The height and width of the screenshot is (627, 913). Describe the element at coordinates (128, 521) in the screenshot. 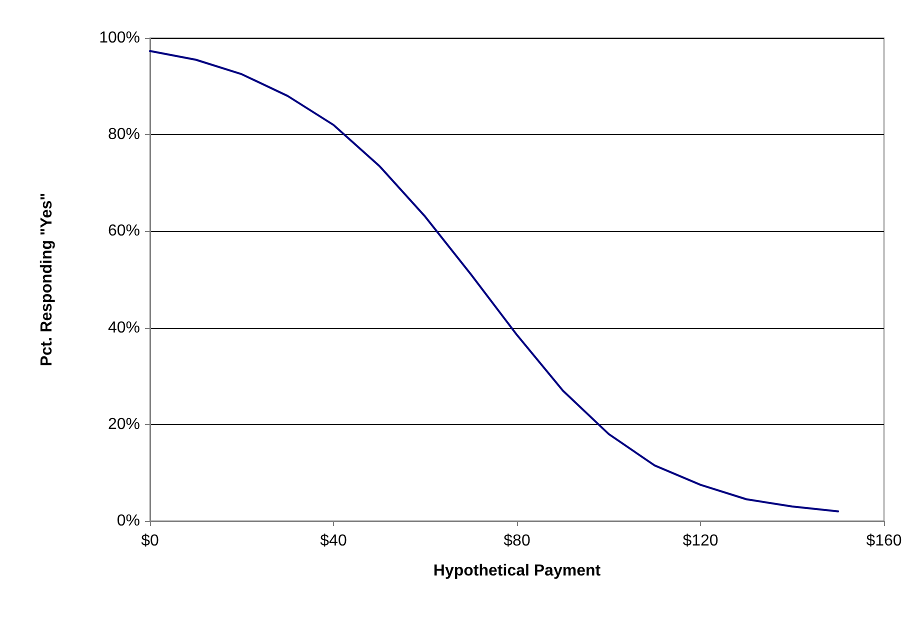

I see `y-tick-label: 0%` at that location.